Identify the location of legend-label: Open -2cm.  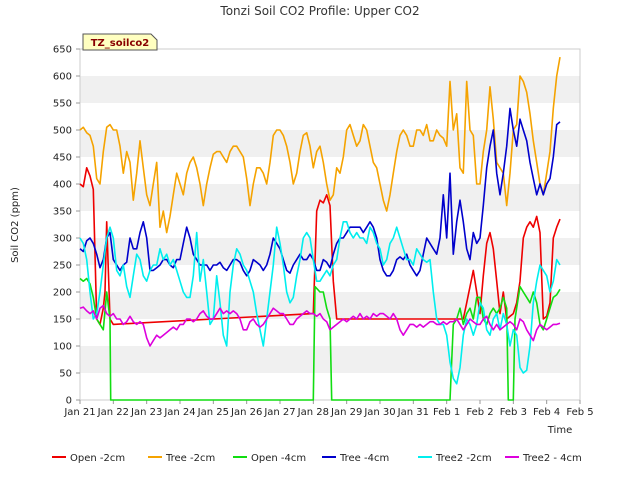
(97, 458).